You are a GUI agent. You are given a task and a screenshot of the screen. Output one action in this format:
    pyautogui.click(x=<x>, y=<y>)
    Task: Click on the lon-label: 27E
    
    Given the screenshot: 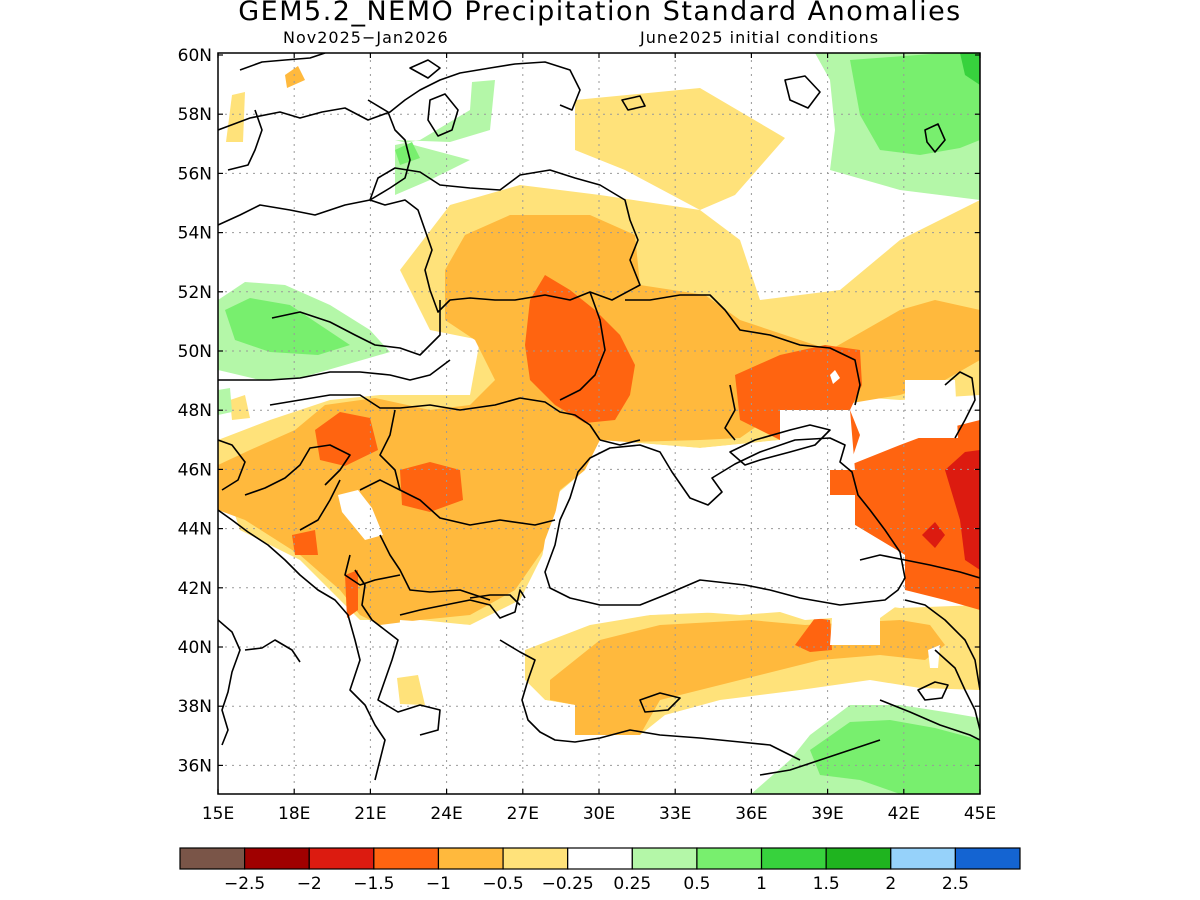 What is the action you would take?
    pyautogui.click(x=523, y=814)
    